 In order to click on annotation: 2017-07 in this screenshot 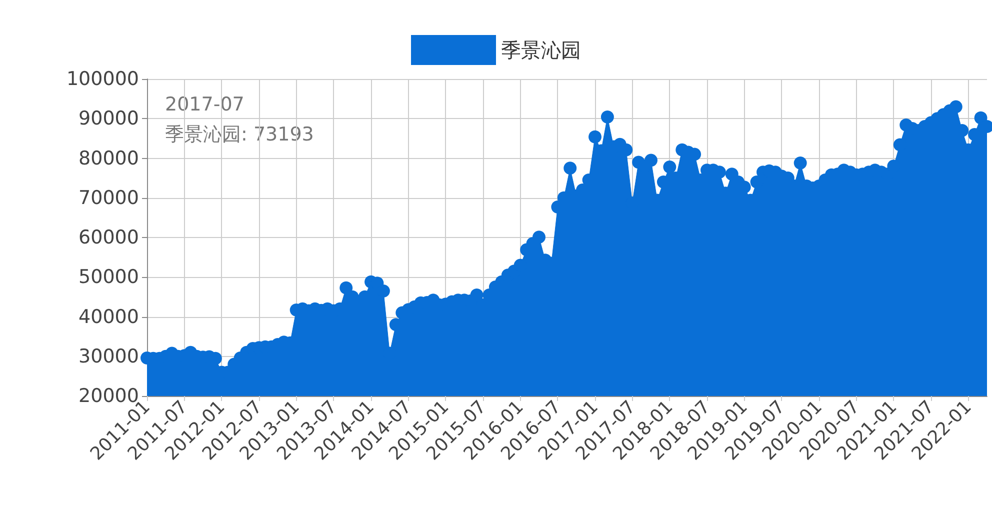, I will do `click(204, 105)`.